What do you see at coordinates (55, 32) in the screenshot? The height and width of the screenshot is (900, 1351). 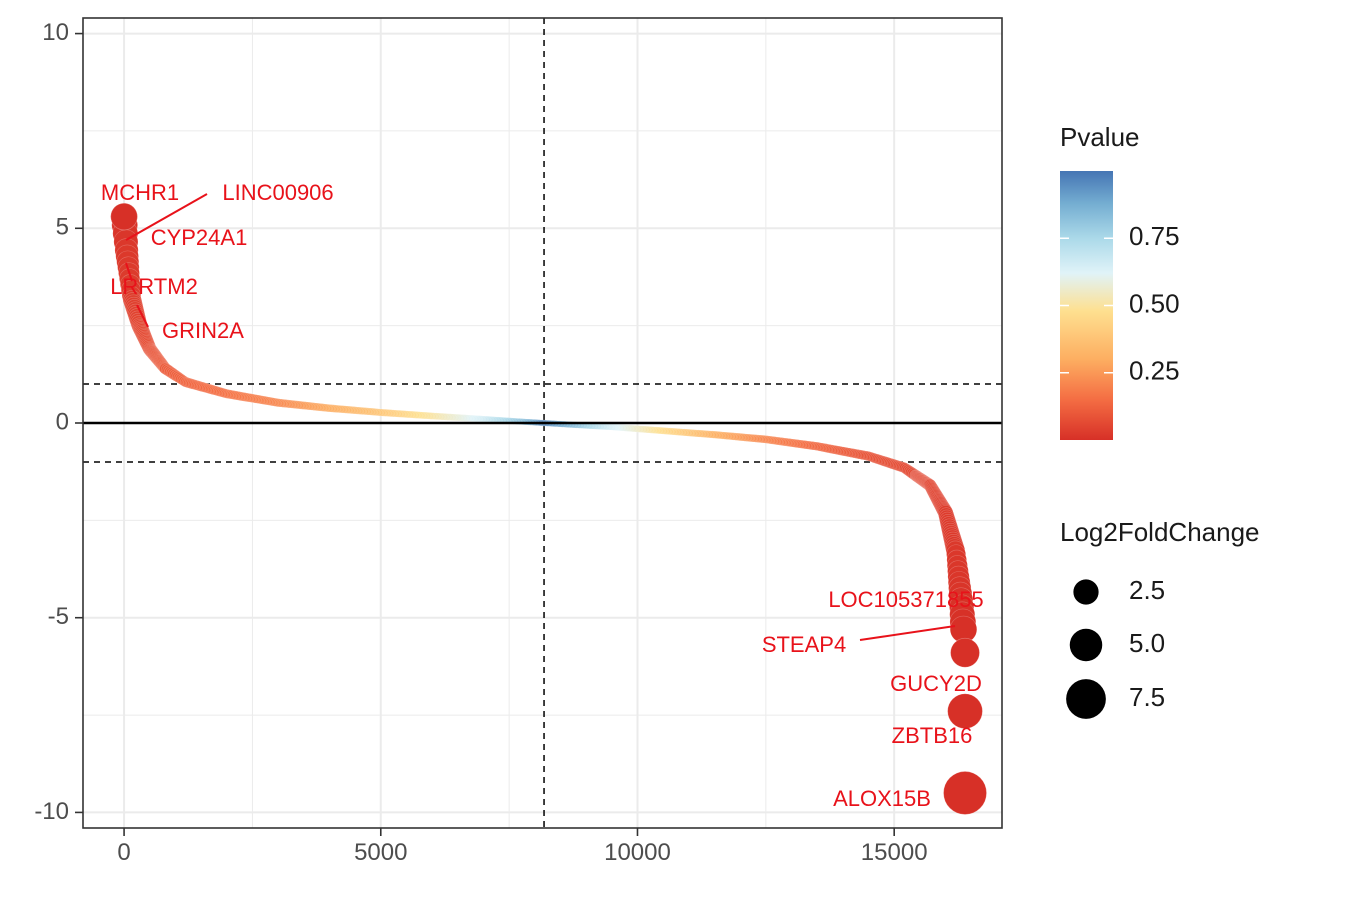 I see `y-tick-label: 10` at bounding box center [55, 32].